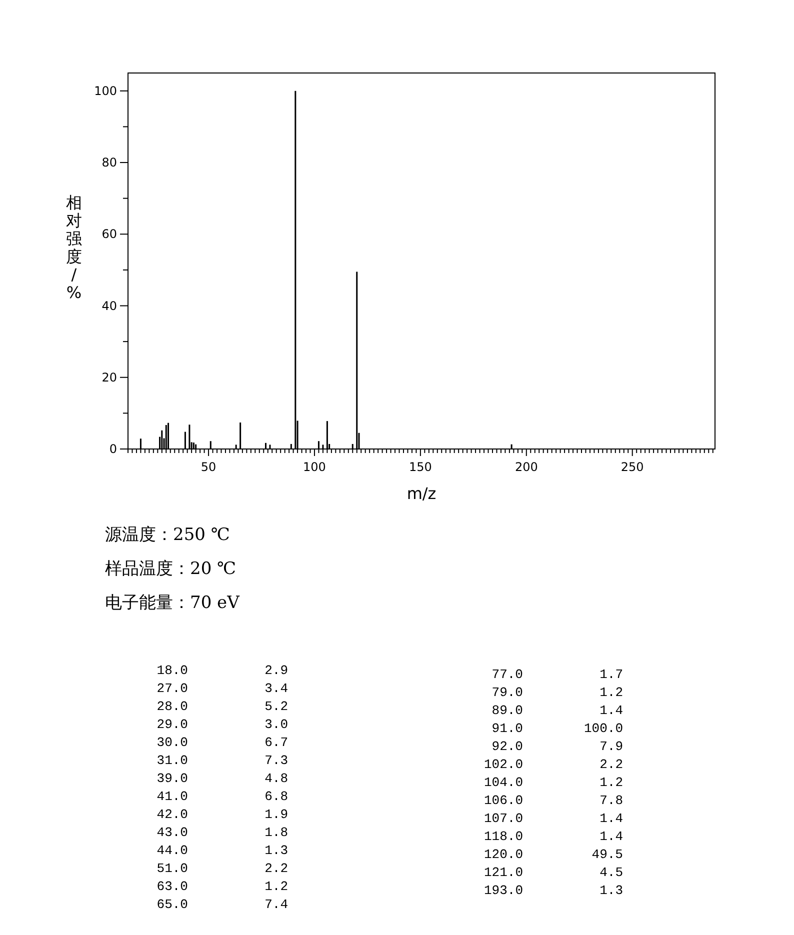 The height and width of the screenshot is (935, 794). What do you see at coordinates (503, 836) in the screenshot?
I see `text: 118.0` at bounding box center [503, 836].